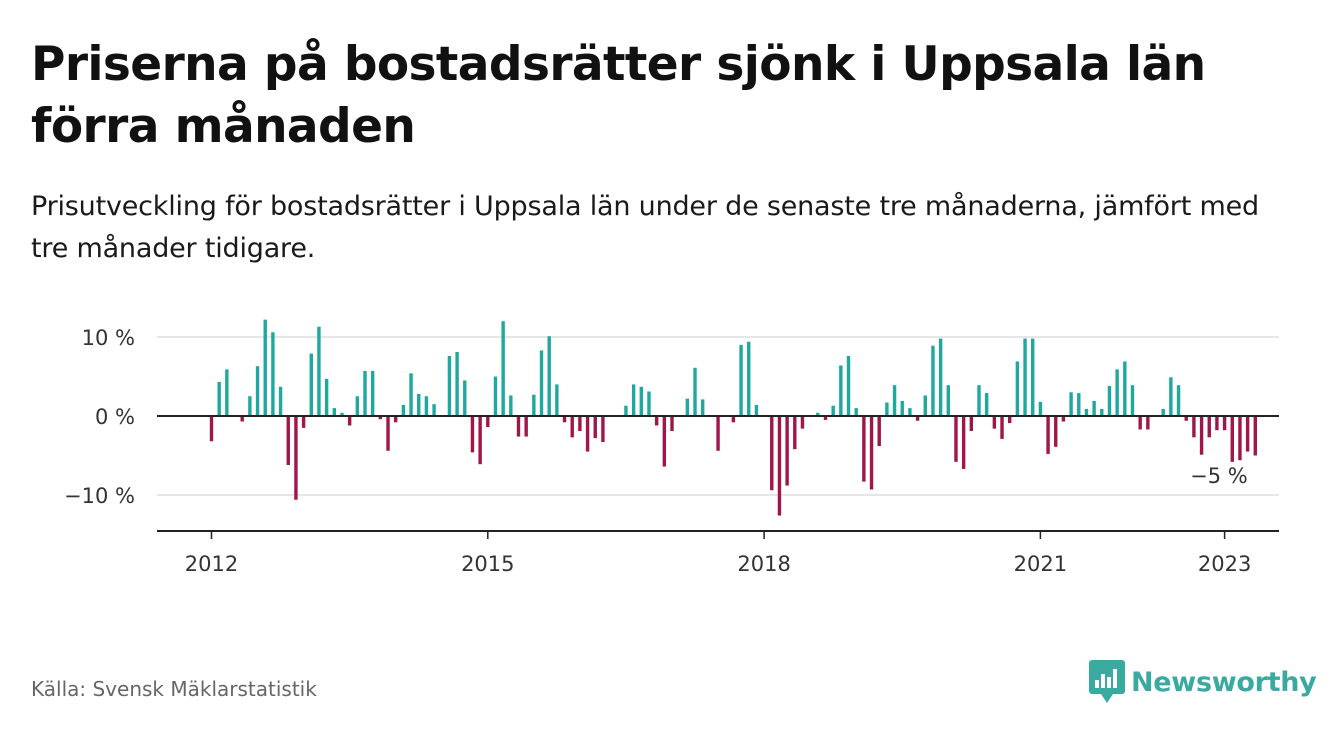  I want to click on y-tick-label: 0 %, so click(115, 417).